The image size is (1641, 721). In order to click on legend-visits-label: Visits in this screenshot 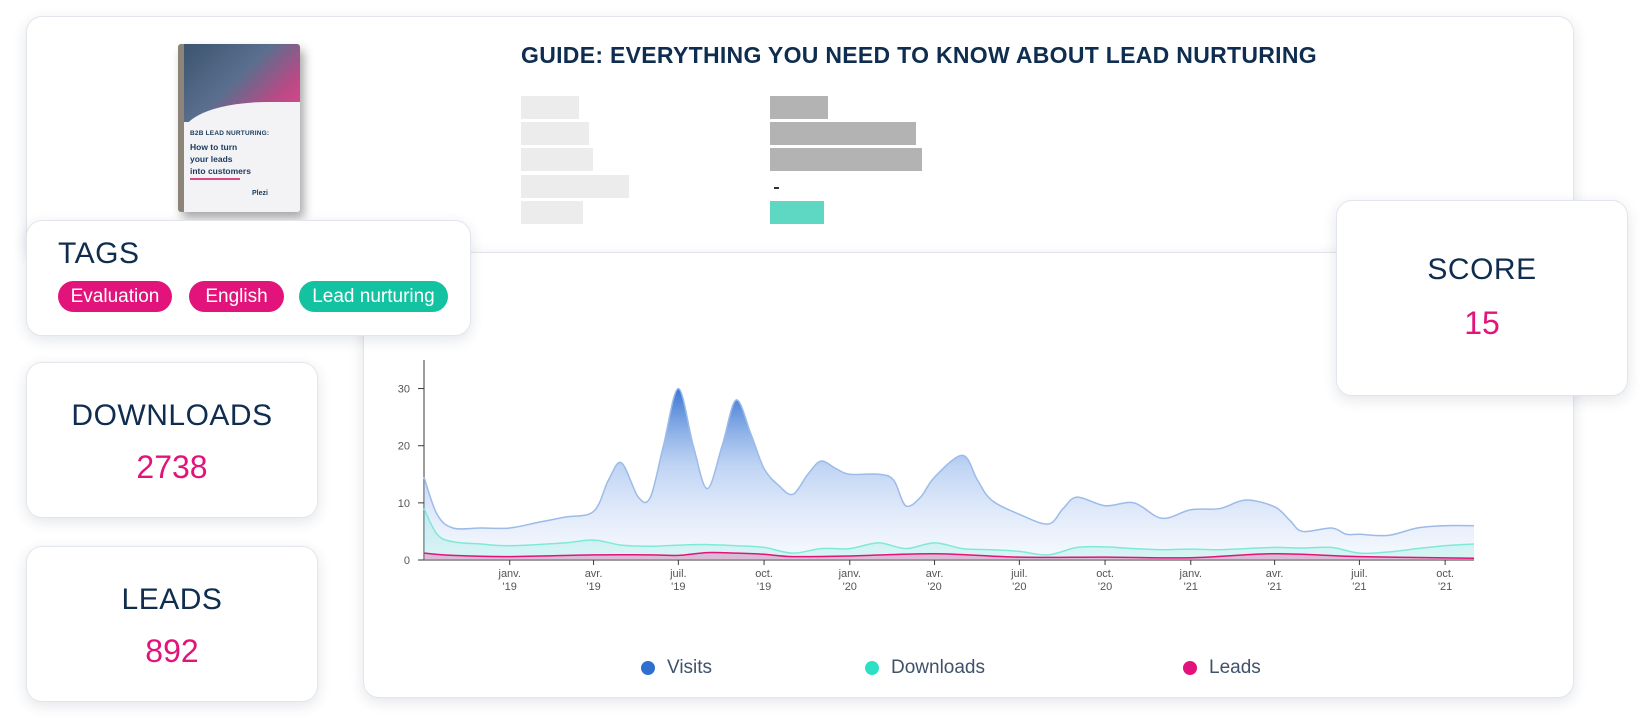, I will do `click(690, 667)`.